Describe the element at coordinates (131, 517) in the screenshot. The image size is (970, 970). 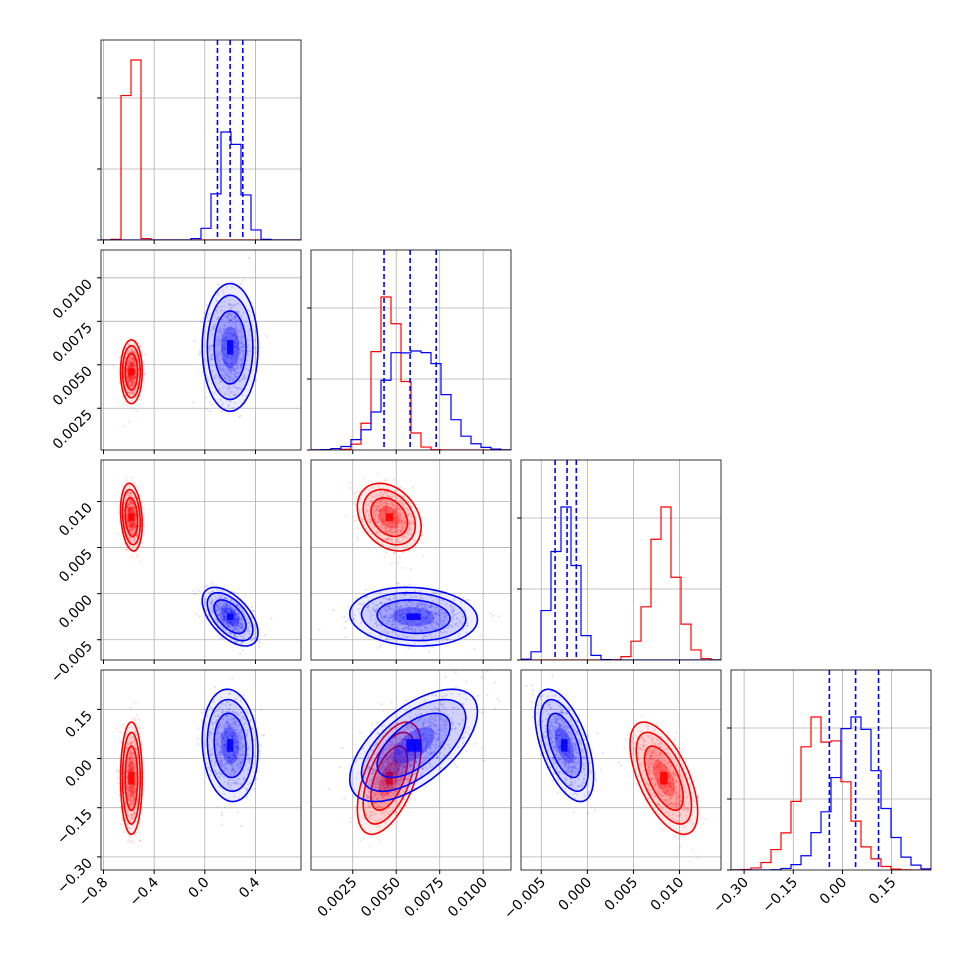
I see `density-peak` at that location.